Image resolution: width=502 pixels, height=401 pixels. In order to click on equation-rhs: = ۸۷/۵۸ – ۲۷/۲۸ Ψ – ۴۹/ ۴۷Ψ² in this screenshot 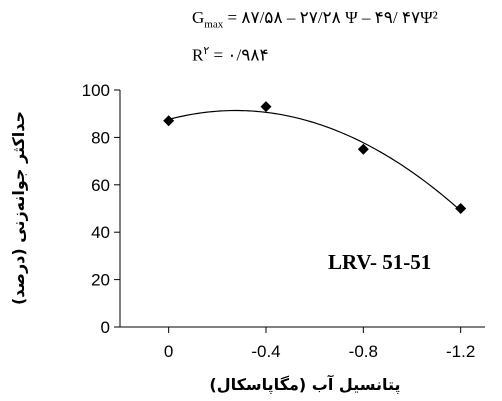, I will do `click(330, 17)`.